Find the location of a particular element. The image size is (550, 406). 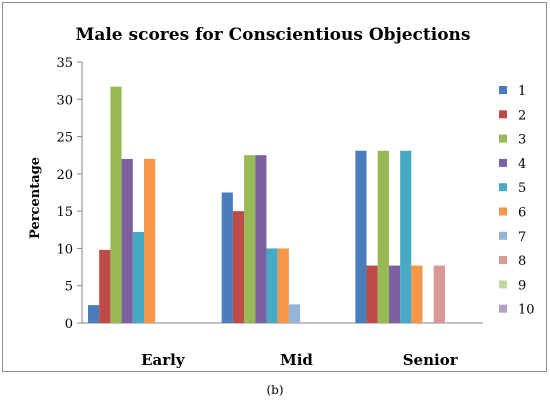

x-axis-labels: Early Mid Senior is located at coordinates (300, 360).